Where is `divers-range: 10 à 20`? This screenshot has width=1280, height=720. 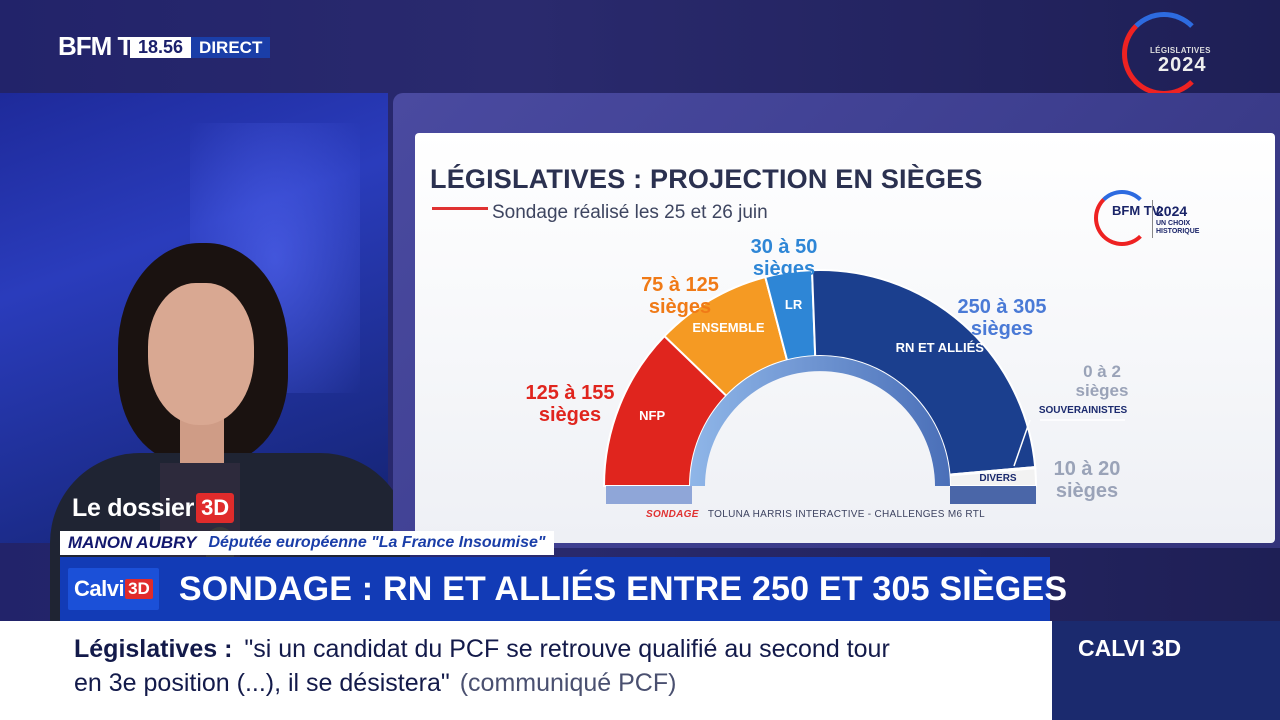
divers-range: 10 à 20 is located at coordinates (1087, 469).